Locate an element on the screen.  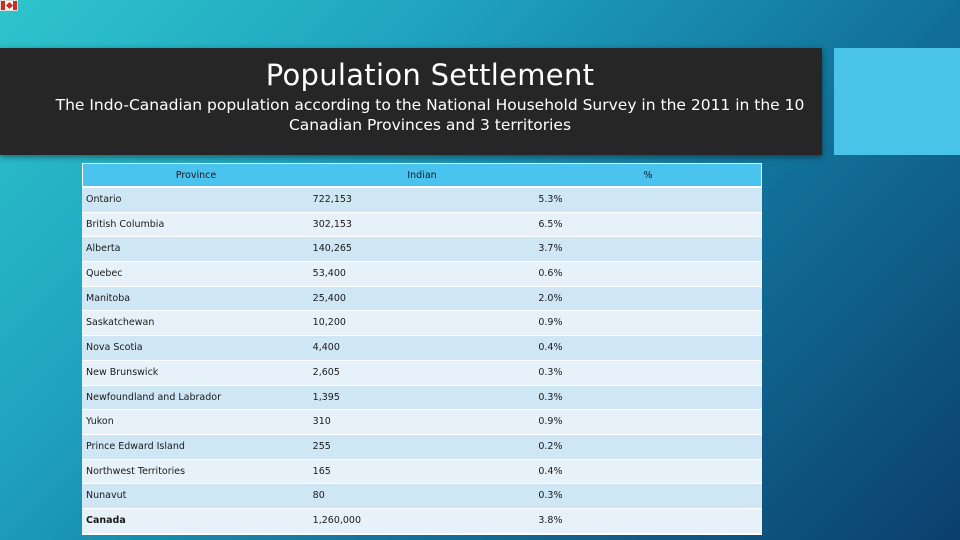
table-row: Nunavut 80 0.3% is located at coordinates (422, 495).